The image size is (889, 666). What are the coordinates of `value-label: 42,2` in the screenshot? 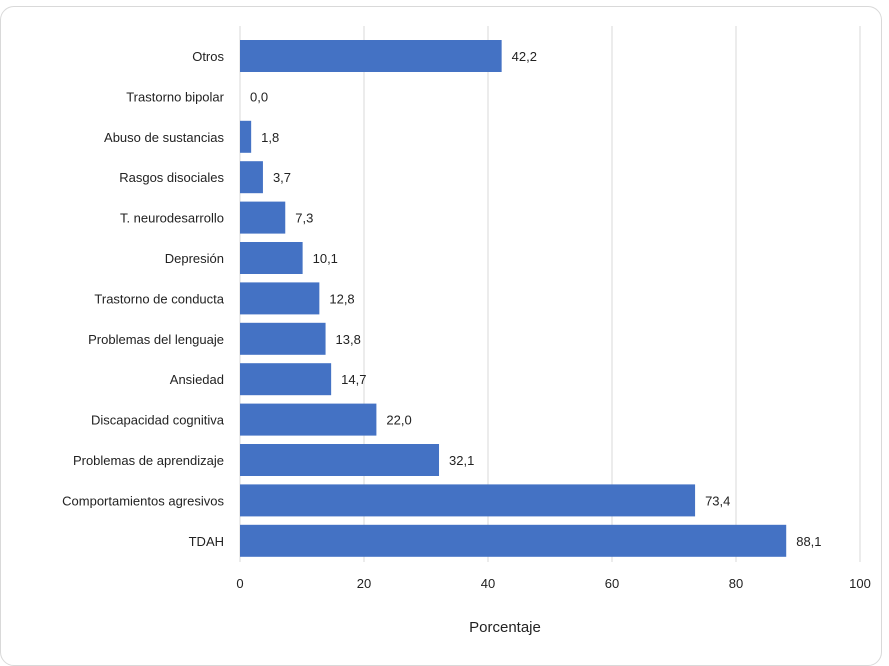 It's located at (524, 56).